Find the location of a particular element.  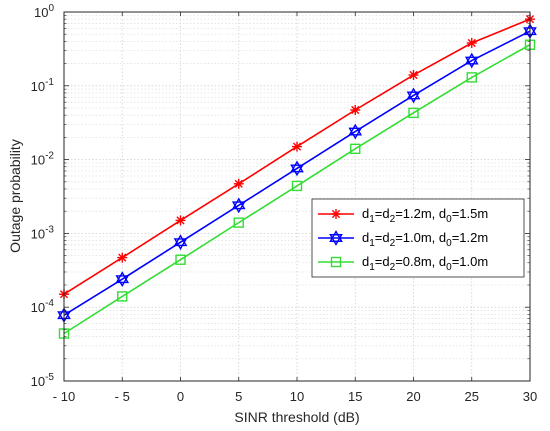

y-tick-label: 10⁻¹ is located at coordinates (43, 85).